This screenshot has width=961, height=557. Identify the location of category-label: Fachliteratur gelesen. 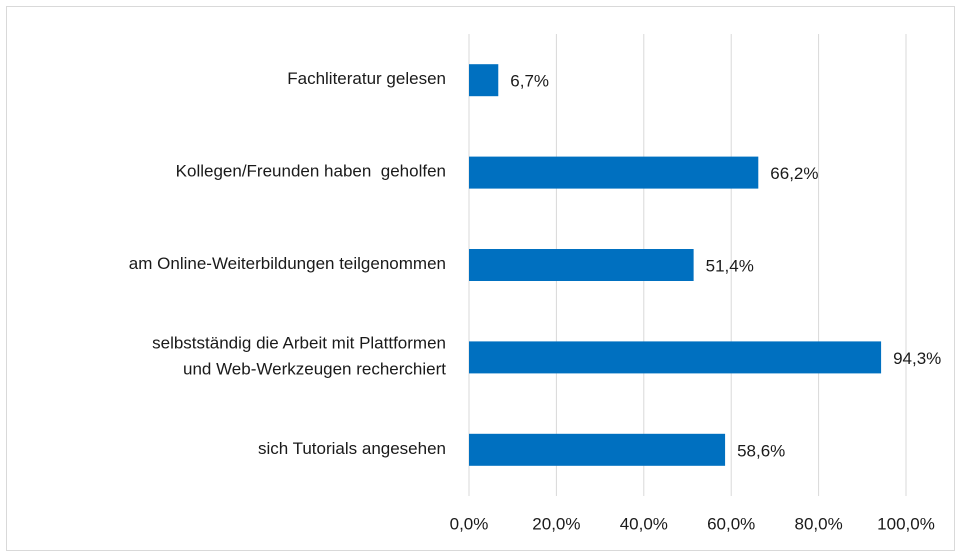
(366, 79).